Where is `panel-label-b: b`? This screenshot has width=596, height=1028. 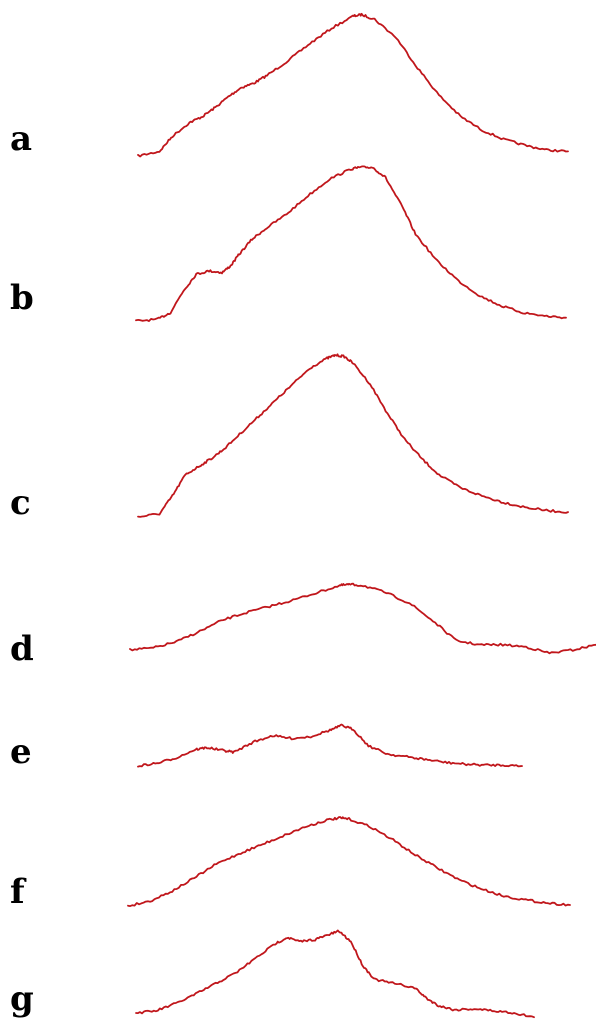 panel-label-b: b is located at coordinates (22, 298).